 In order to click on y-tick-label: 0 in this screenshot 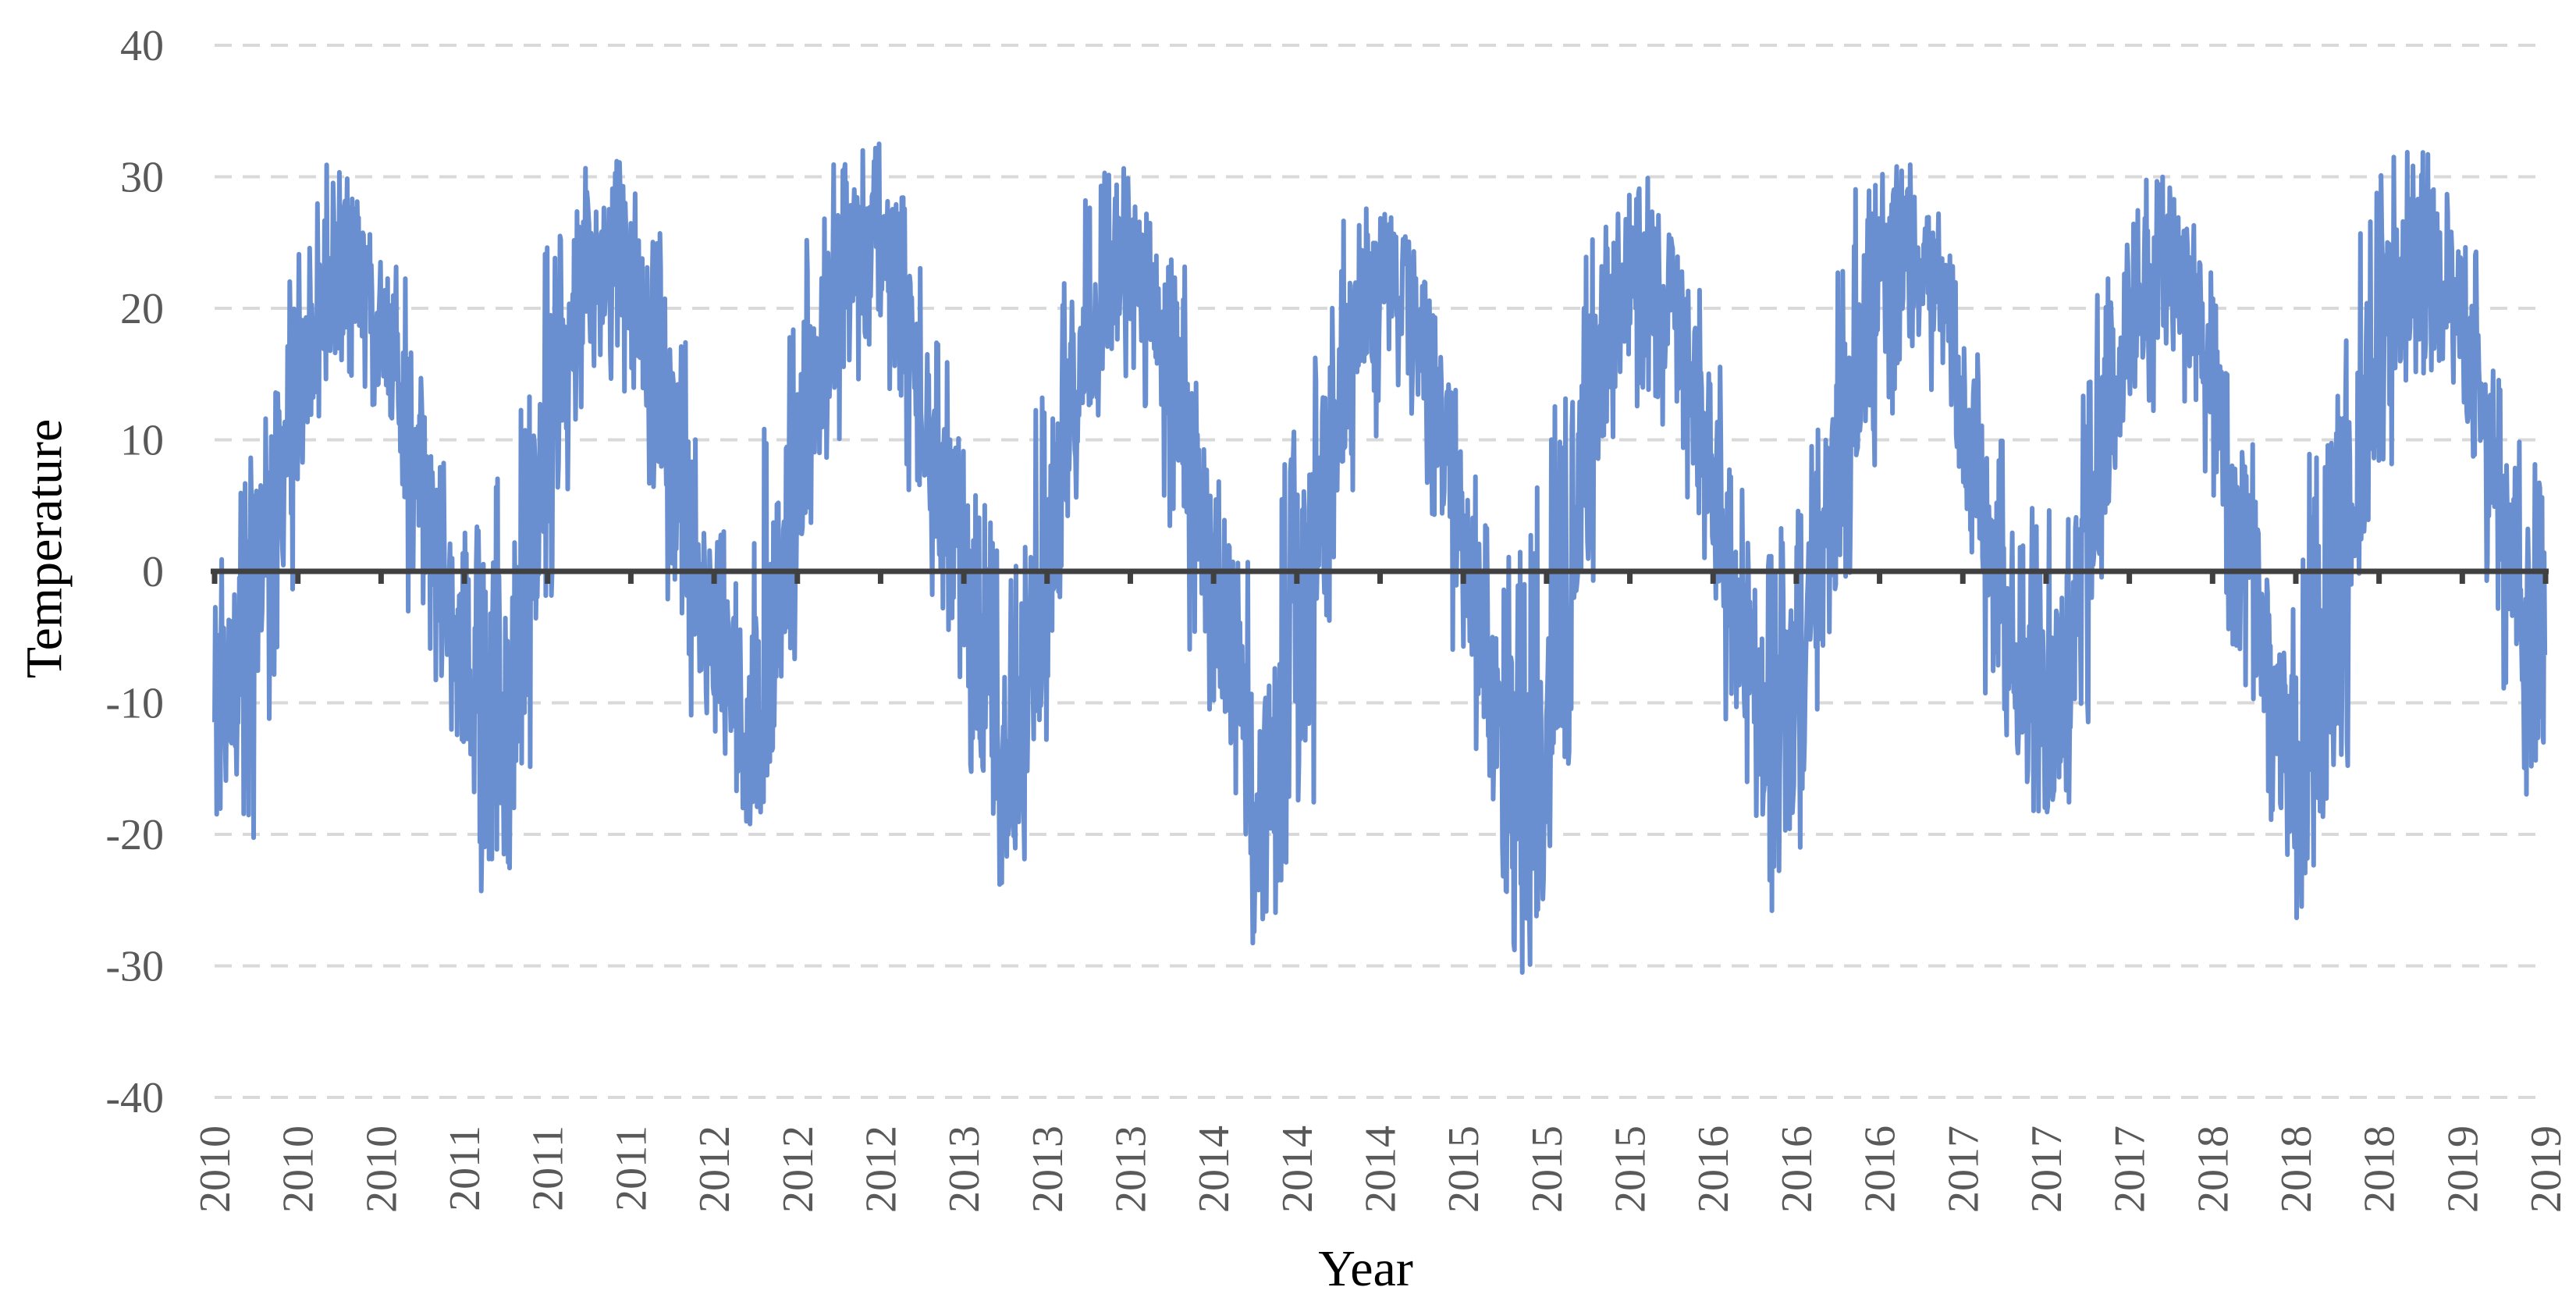, I will do `click(153, 572)`.